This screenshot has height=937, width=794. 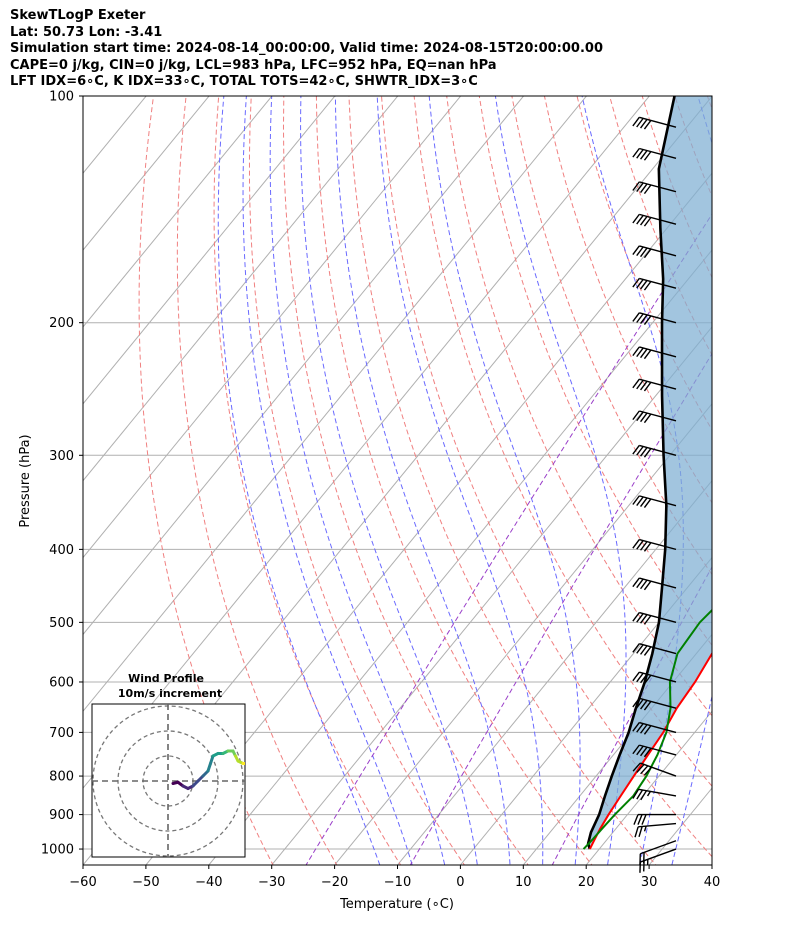 What do you see at coordinates (631, 473) in the screenshot?
I see `parcel-profile-line` at bounding box center [631, 473].